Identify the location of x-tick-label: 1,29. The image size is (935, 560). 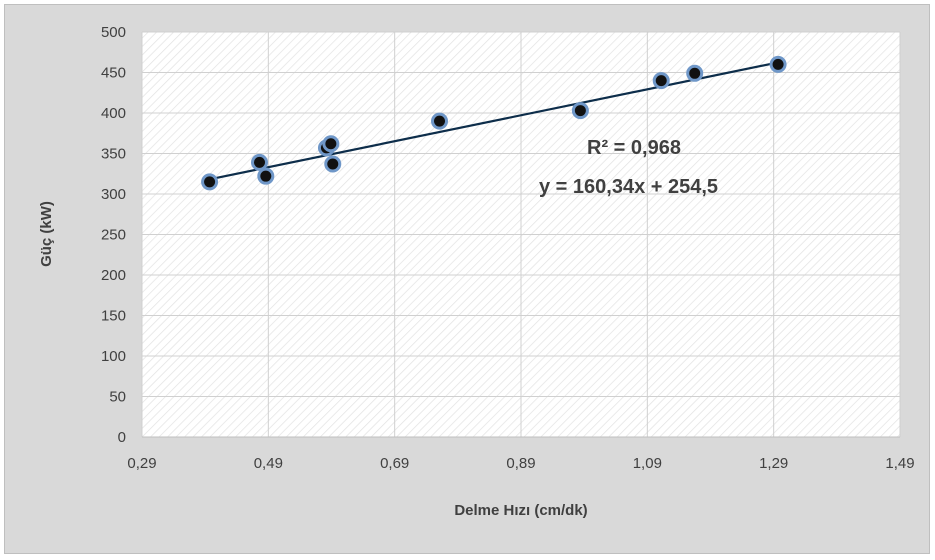
(773, 463).